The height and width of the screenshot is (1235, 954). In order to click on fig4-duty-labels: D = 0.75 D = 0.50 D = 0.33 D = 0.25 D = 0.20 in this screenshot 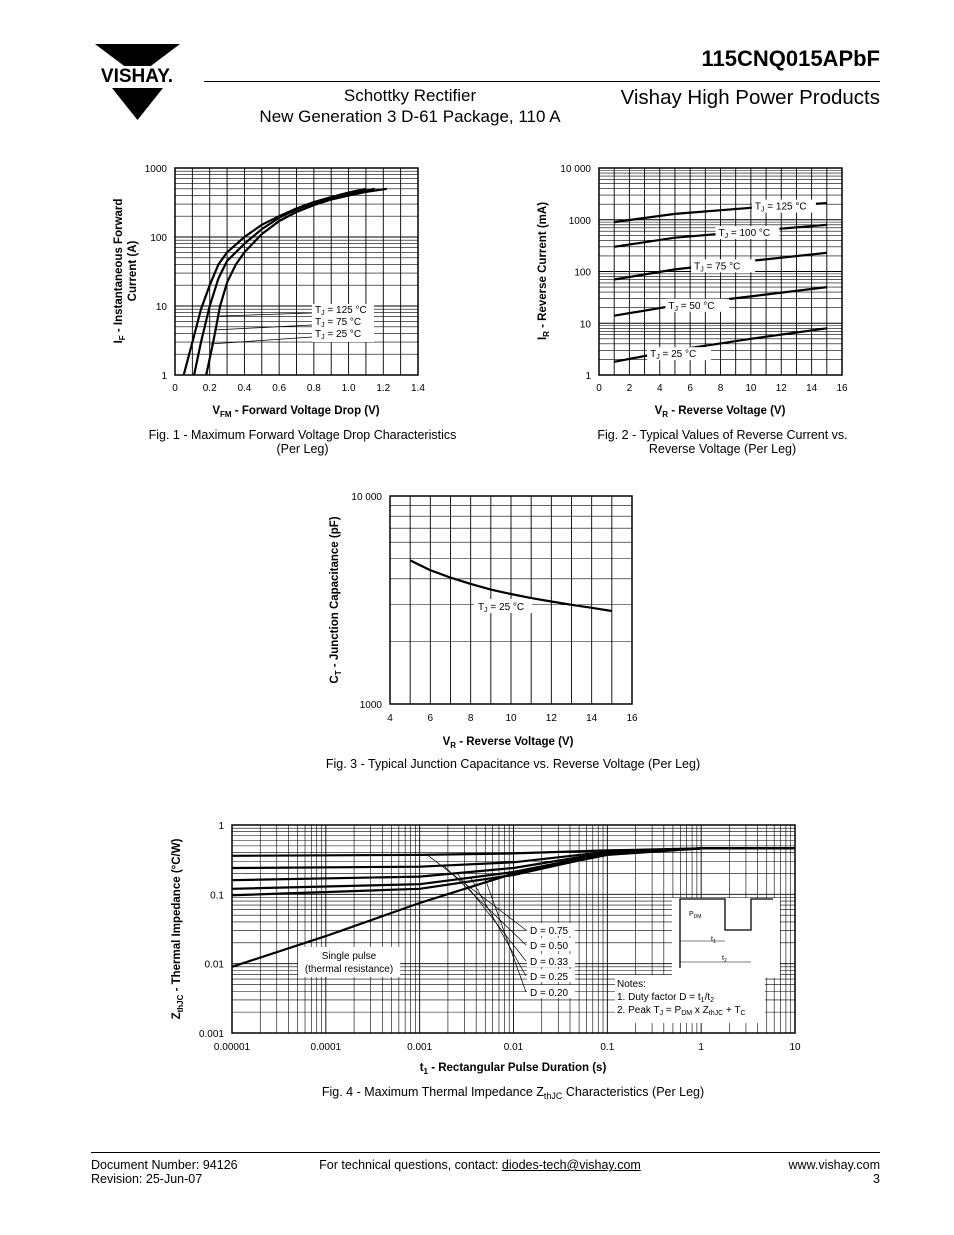, I will do `click(500, 926)`.